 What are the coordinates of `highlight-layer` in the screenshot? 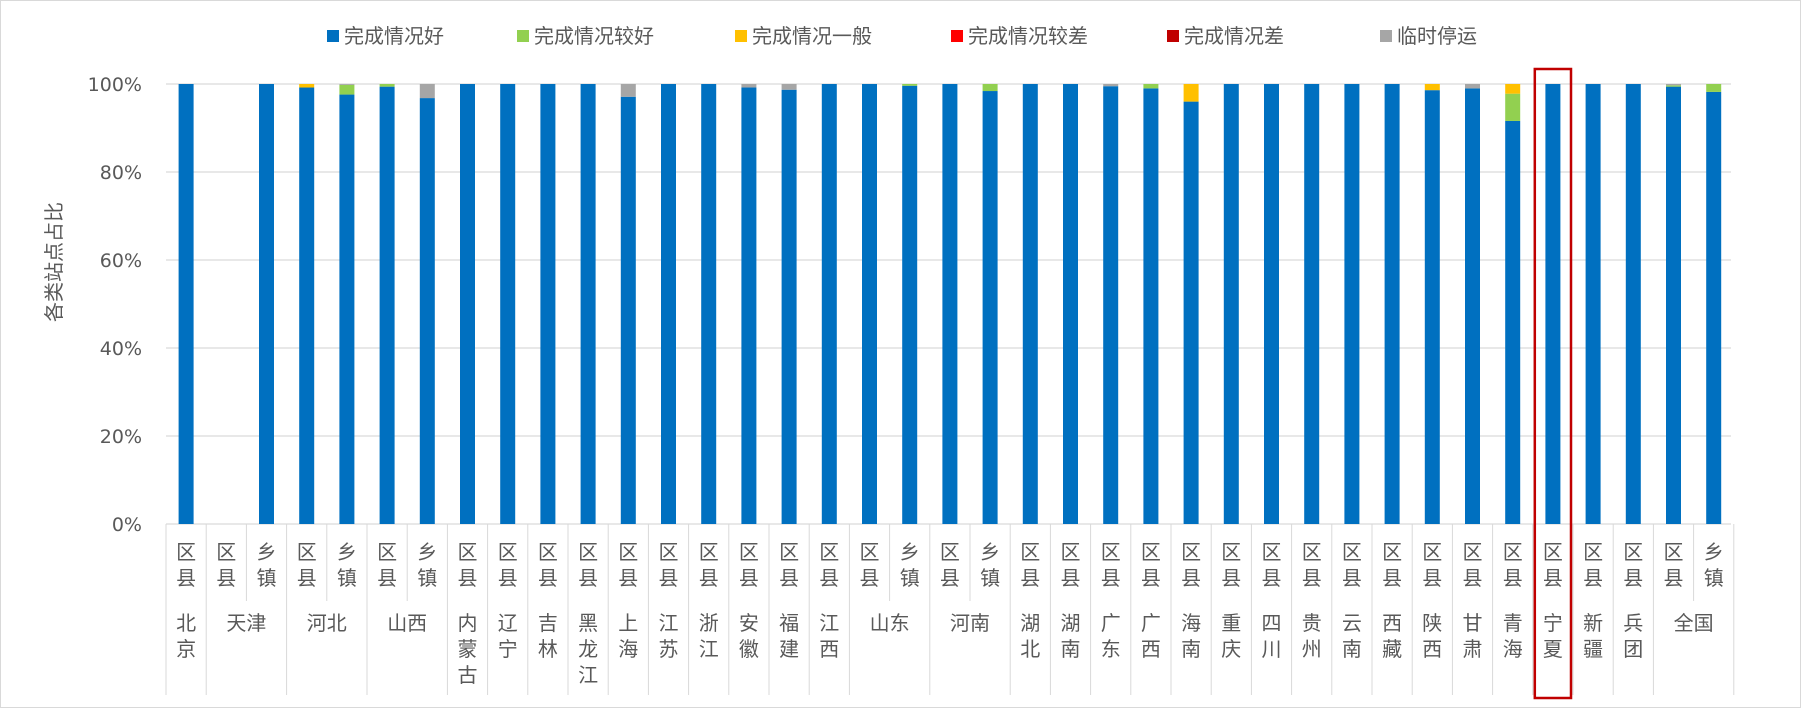 It's located at (1553, 383).